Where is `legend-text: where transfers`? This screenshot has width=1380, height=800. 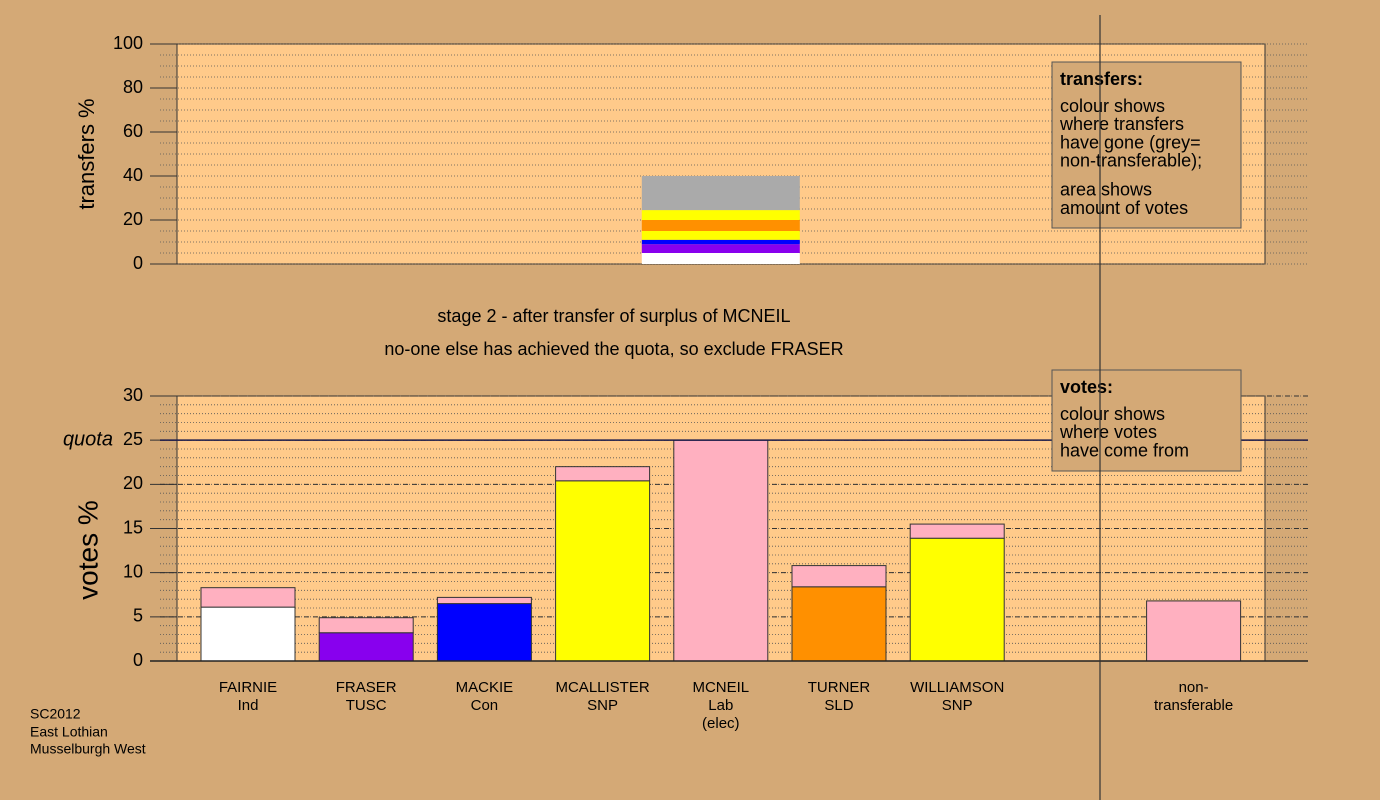 legend-text: where transfers is located at coordinates (1121, 124).